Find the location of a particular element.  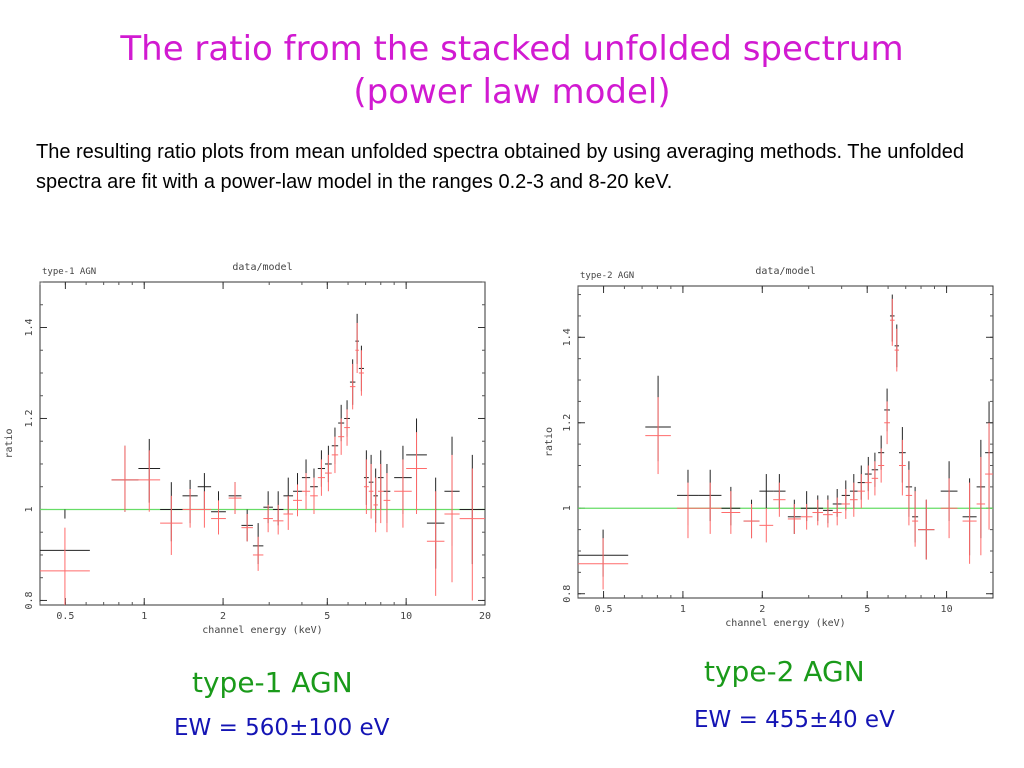

type-2-y-tick-label: 1.4 is located at coordinates (567, 337).